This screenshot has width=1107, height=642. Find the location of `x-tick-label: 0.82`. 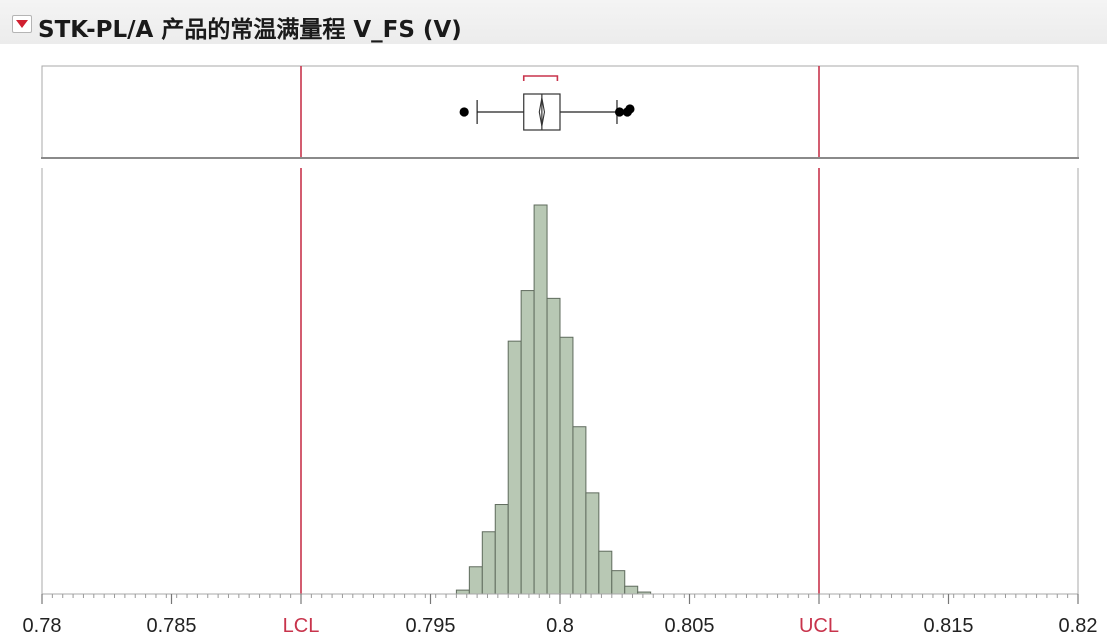

x-tick-label: 0.82 is located at coordinates (1078, 626).